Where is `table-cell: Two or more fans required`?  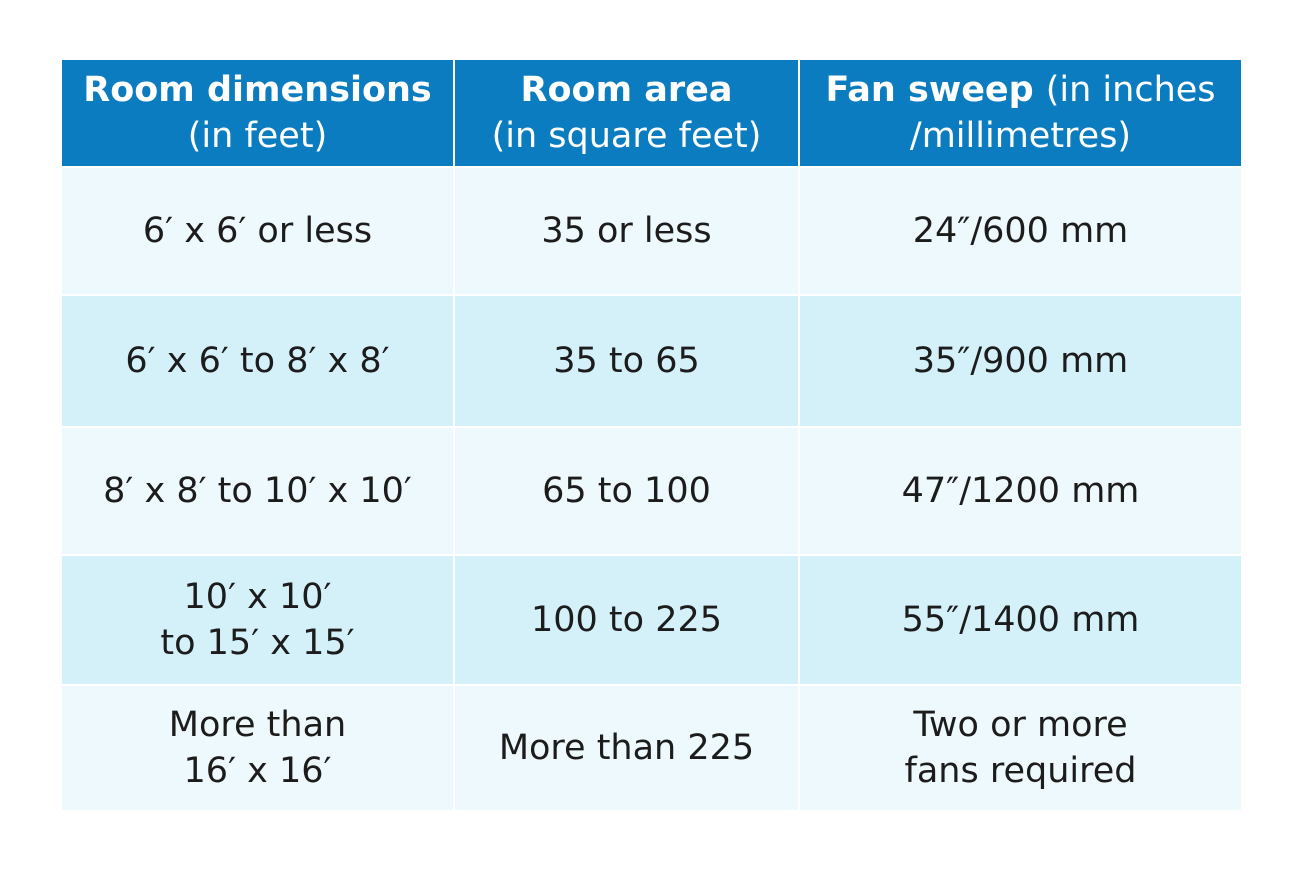
table-cell: Two or more fans required is located at coordinates (1020, 748).